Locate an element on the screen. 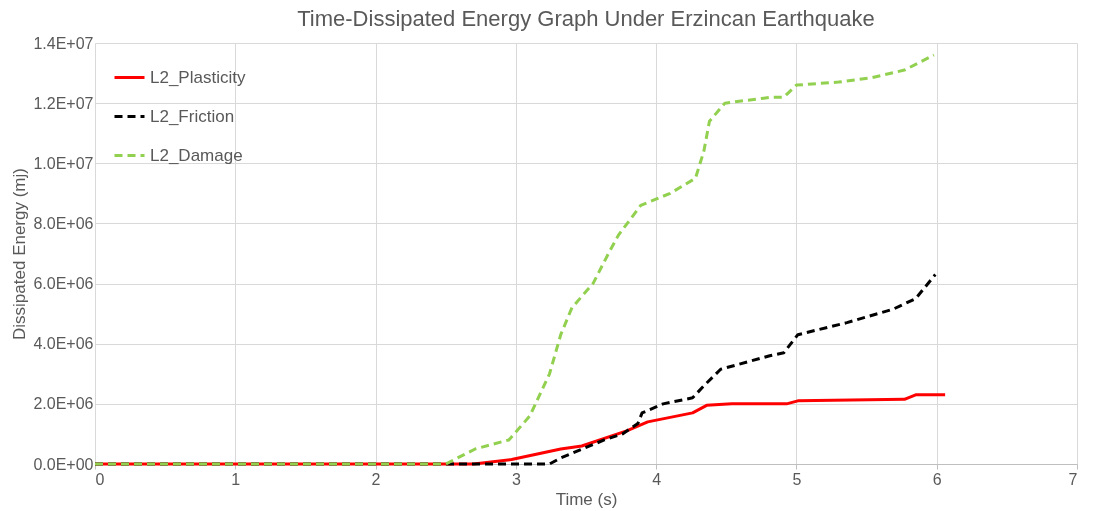 This screenshot has width=1098, height=511. x-tick-label: 2 is located at coordinates (376, 479).